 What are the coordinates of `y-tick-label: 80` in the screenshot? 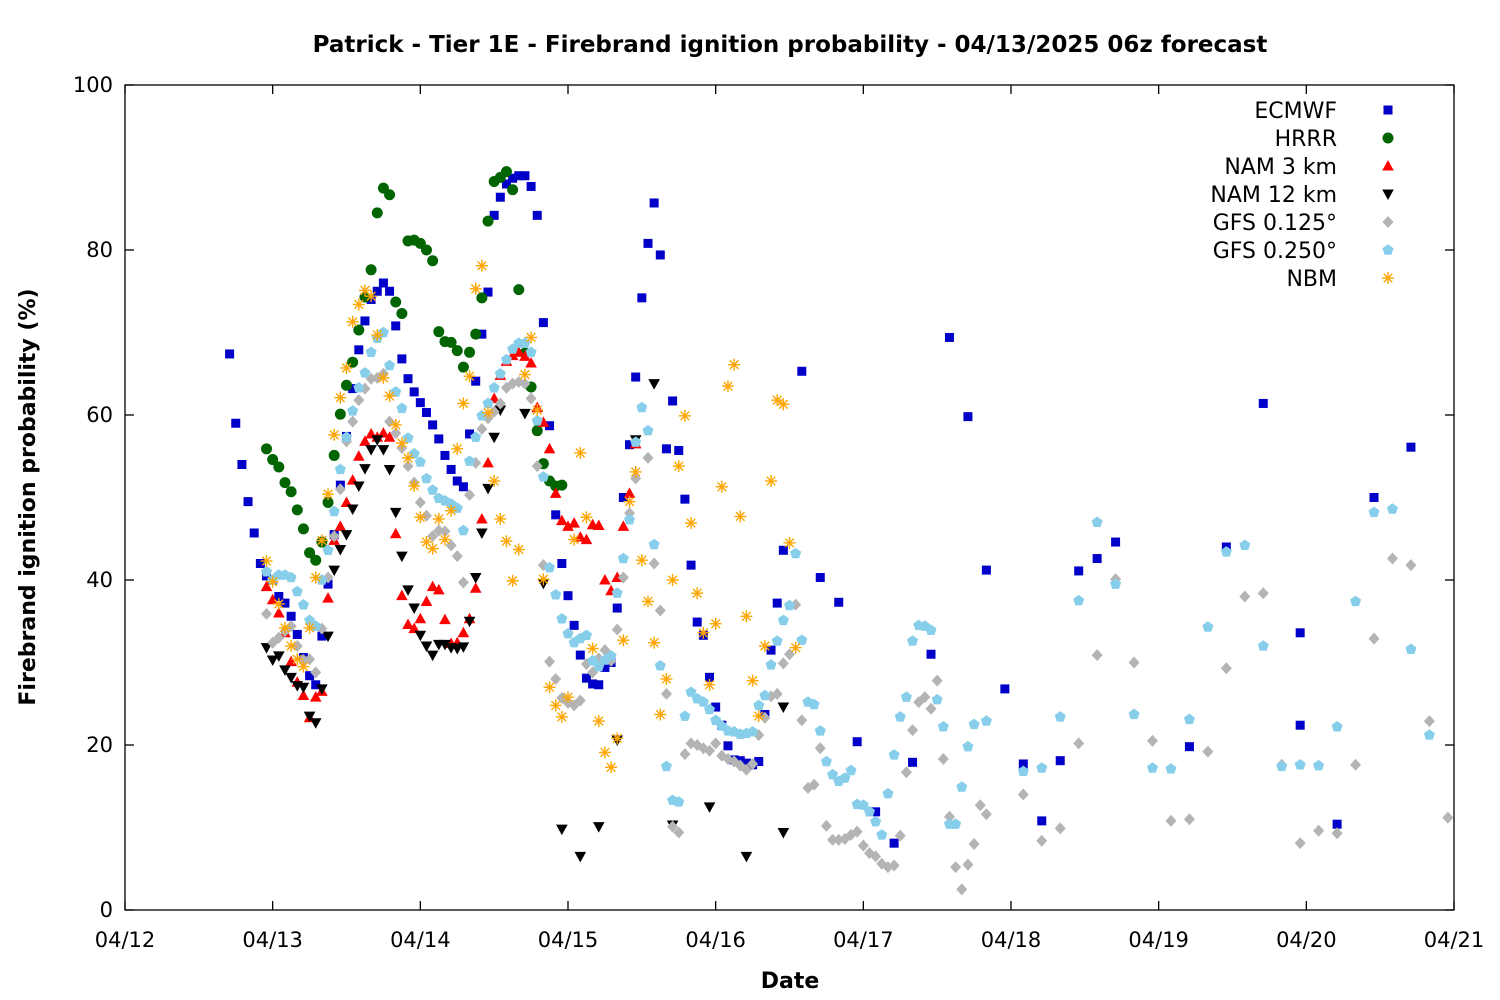 It's located at (99, 250).